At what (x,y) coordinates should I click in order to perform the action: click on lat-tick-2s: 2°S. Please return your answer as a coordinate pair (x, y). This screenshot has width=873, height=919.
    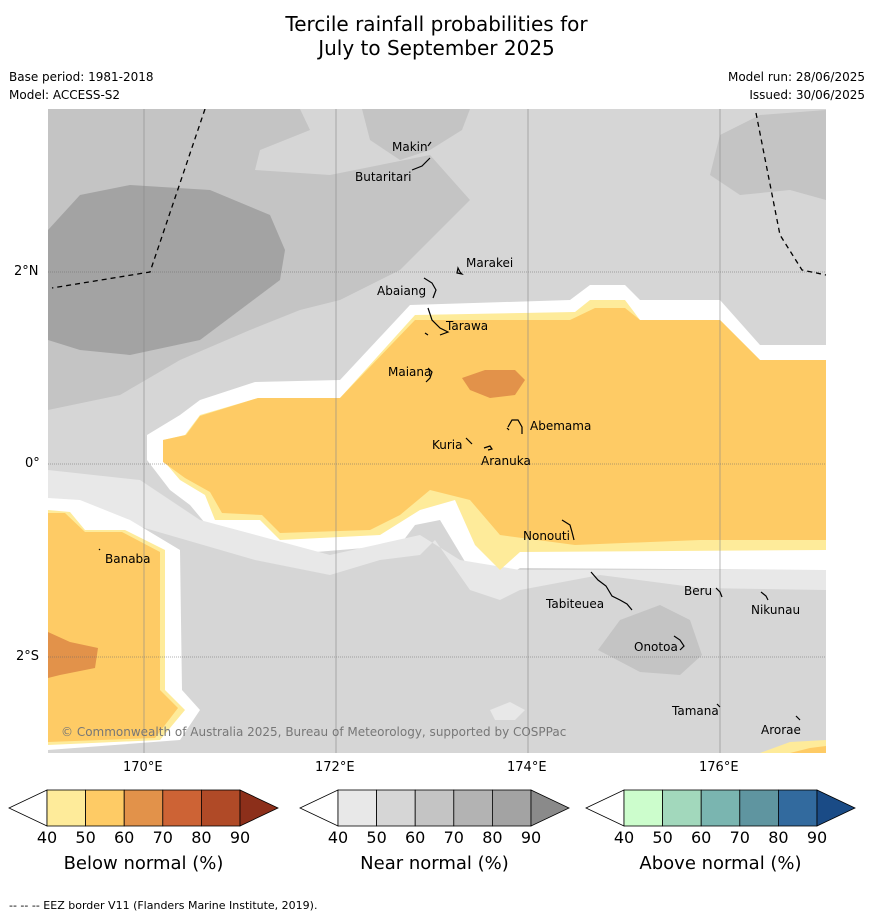
    Looking at the image, I should click on (28, 656).